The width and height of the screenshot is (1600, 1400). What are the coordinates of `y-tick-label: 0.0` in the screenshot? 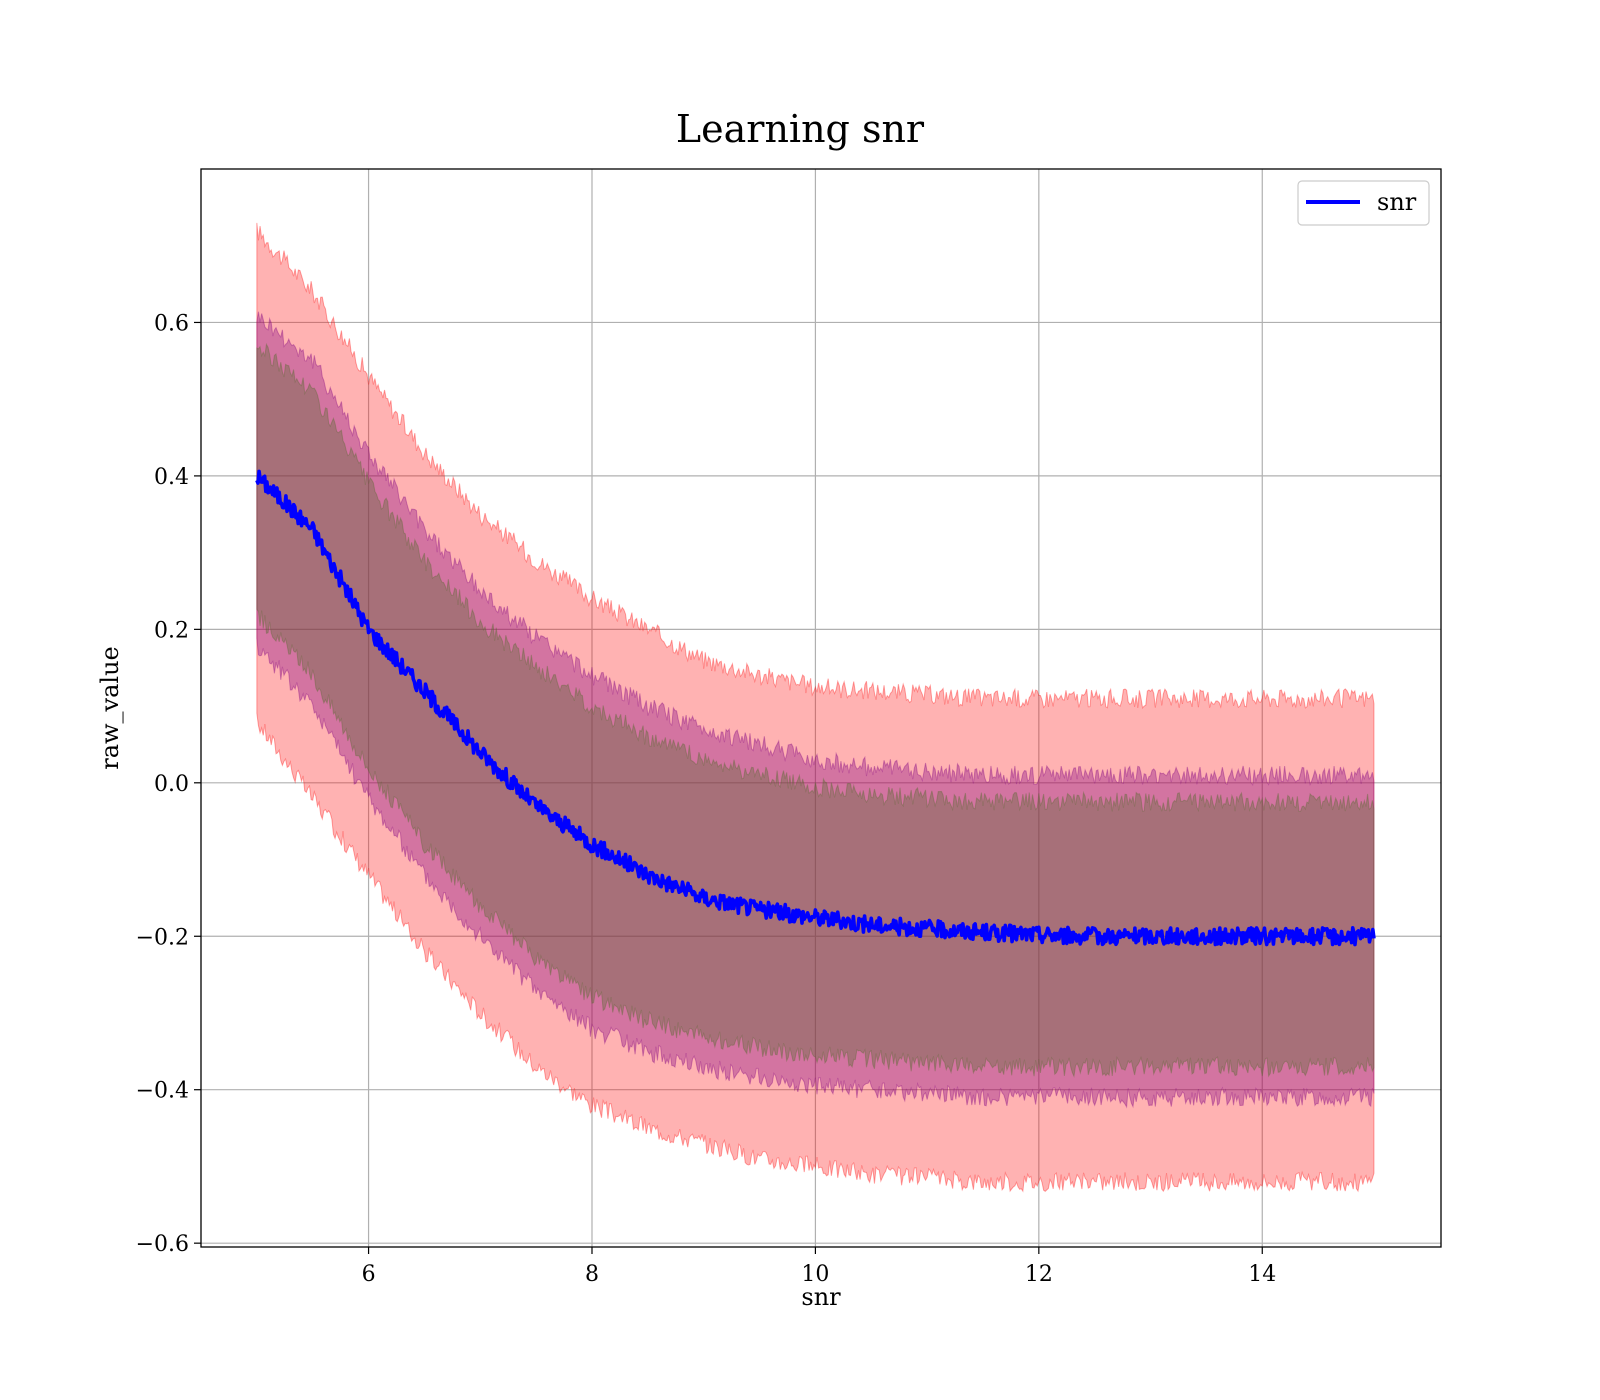 It's located at (171, 784).